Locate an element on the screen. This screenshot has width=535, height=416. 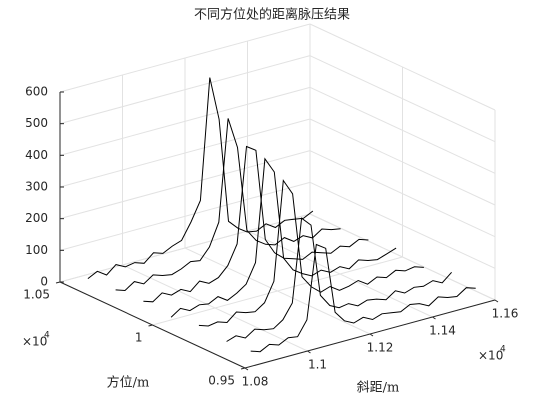
z-tick-label: 300 is located at coordinates (36, 187).